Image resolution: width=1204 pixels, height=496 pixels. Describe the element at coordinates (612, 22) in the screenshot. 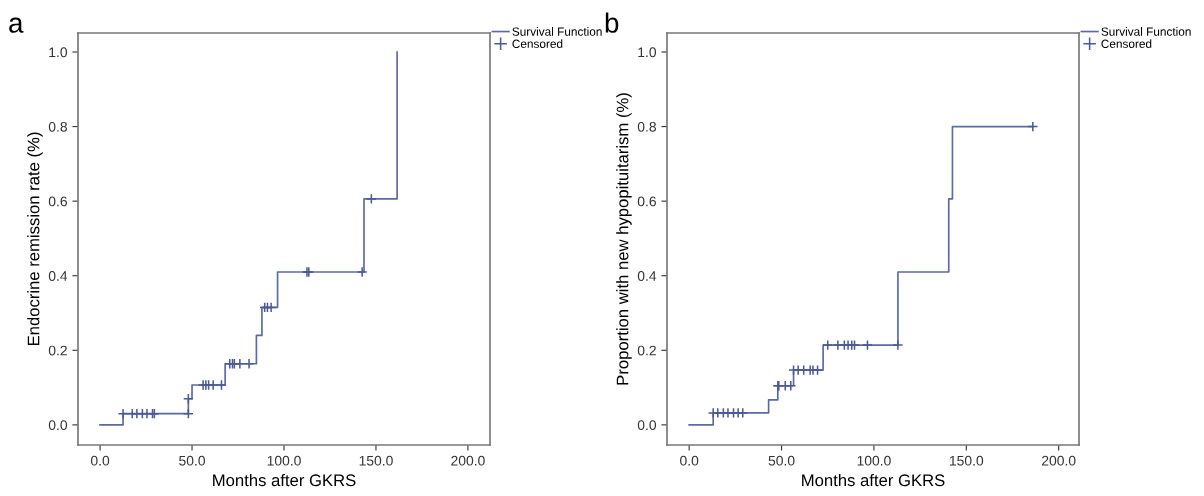

I see `chart-title: b` at that location.